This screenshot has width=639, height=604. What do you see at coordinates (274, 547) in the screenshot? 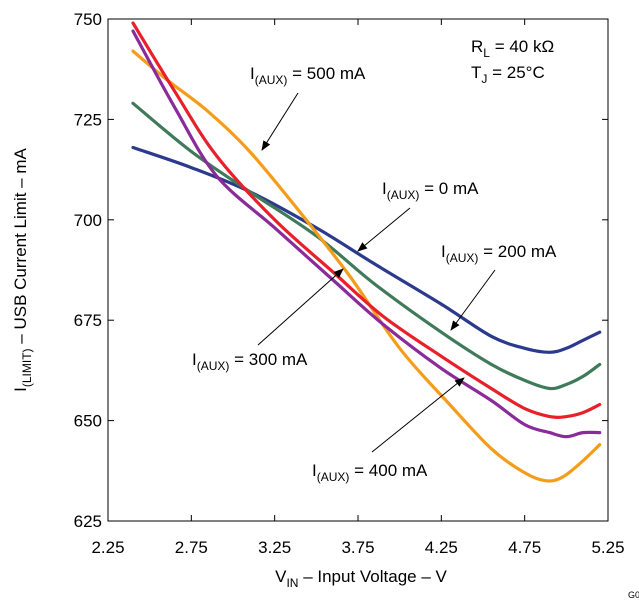
I see `x-tick-label: 3.25` at bounding box center [274, 547].